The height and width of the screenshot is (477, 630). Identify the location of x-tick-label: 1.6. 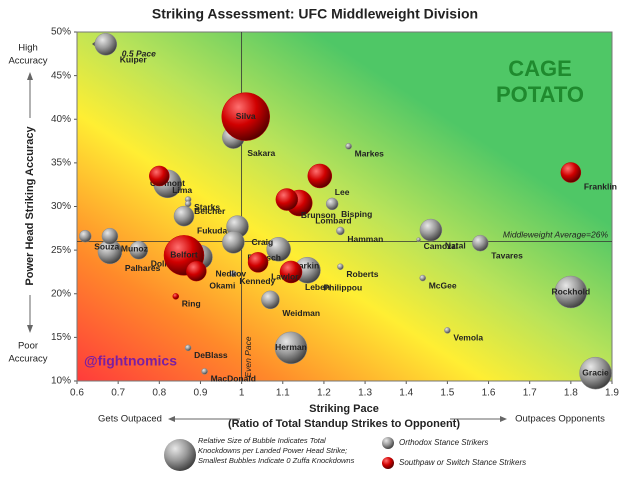
(489, 393).